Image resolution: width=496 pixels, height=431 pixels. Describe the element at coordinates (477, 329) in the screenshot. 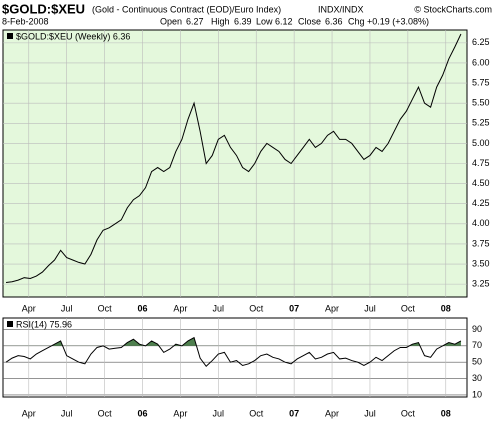

I see `y-tick-label: 90` at that location.